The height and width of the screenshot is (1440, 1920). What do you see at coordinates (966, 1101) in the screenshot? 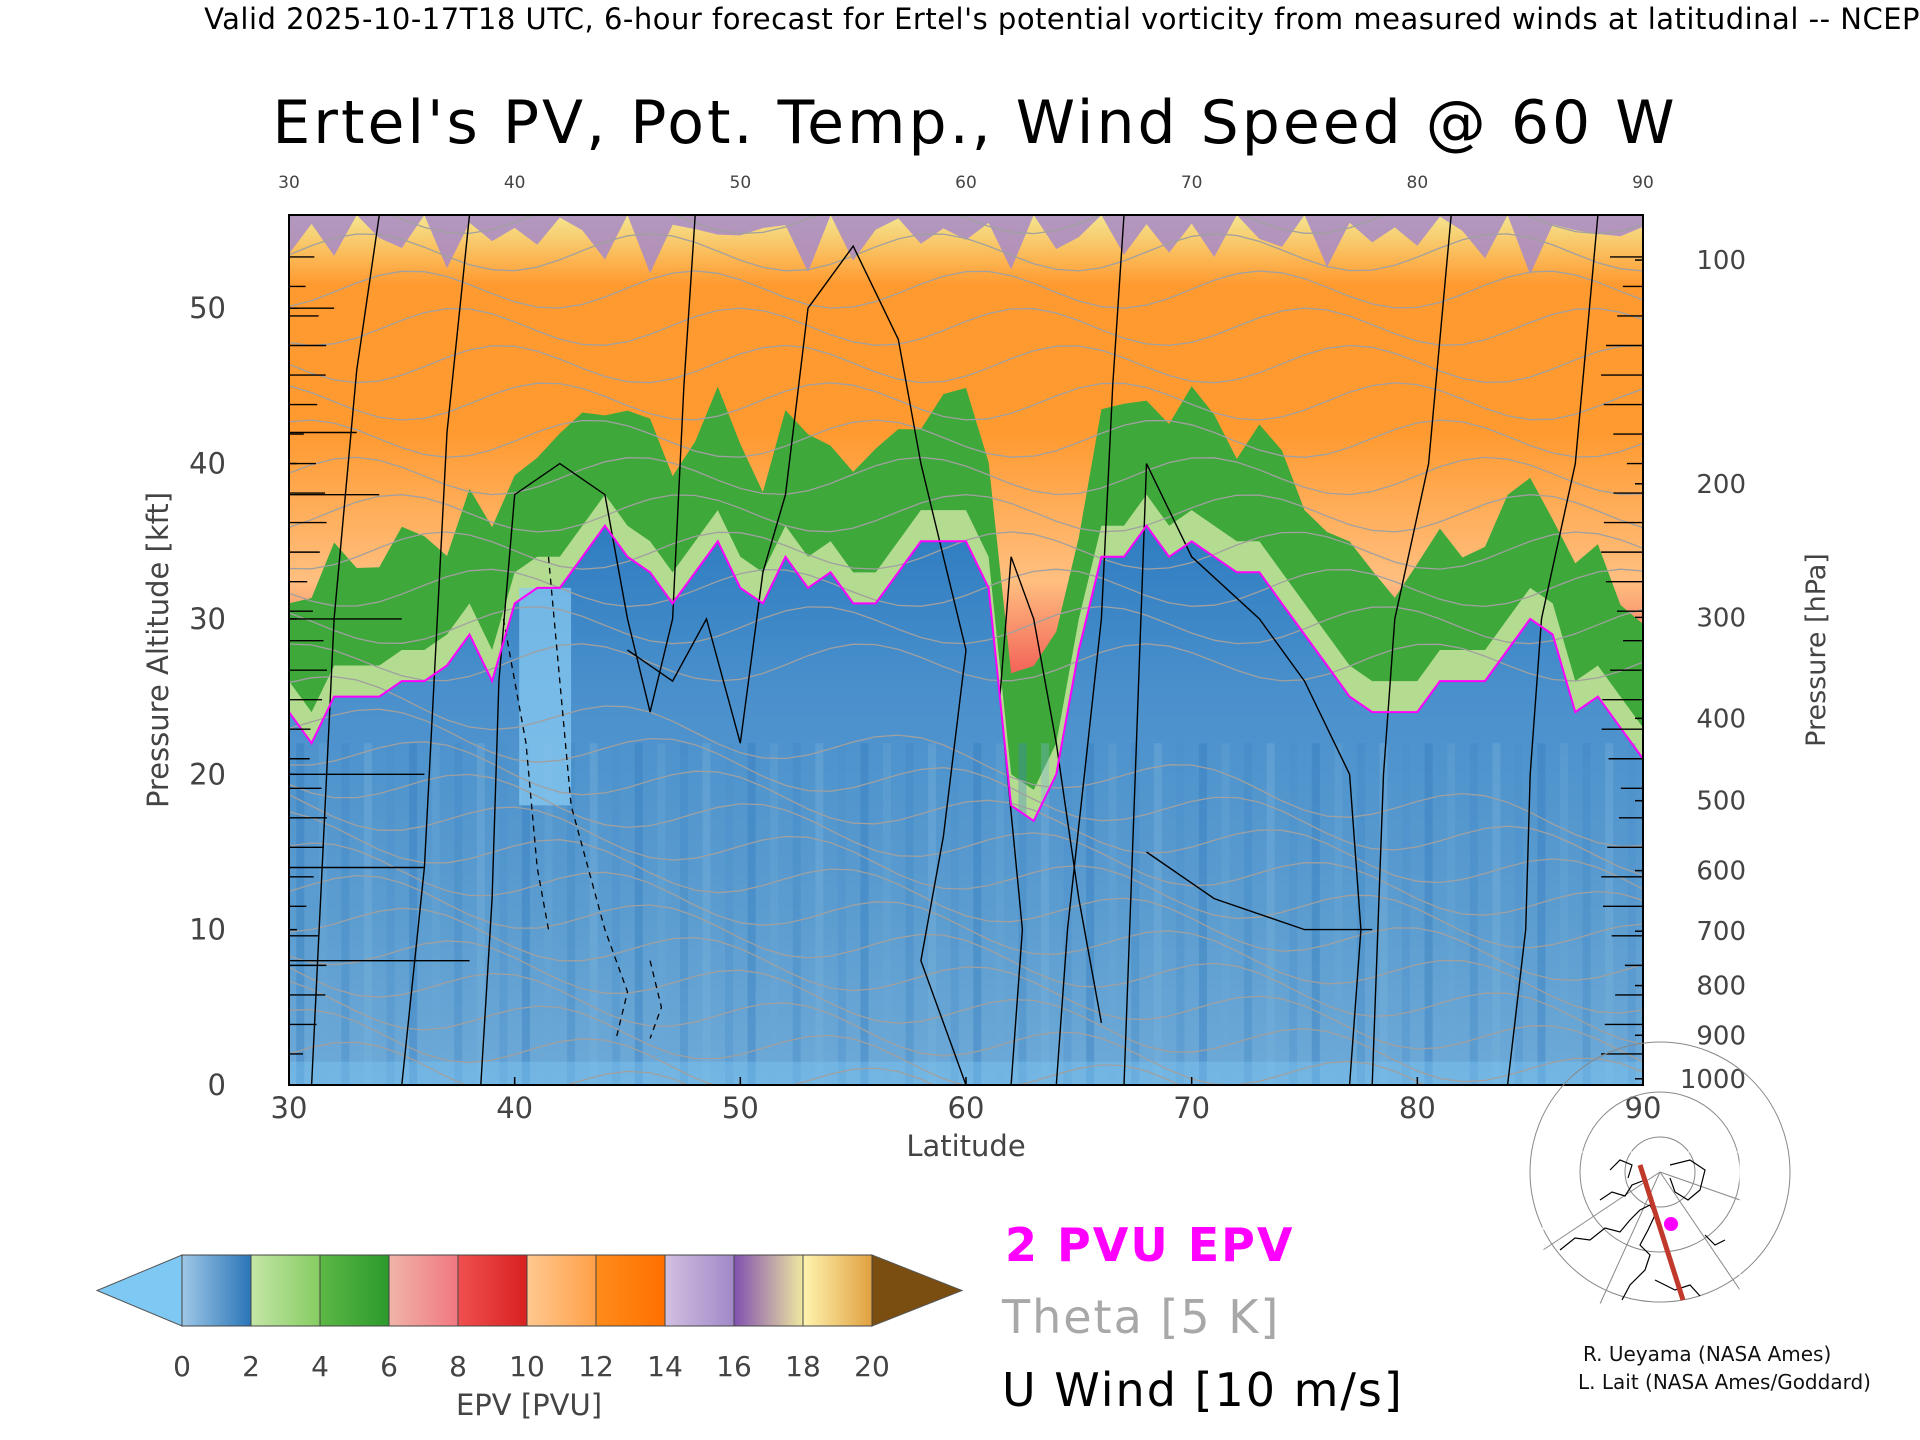
I see `x-axis-bottom: 30 40 50 60 70 80 90` at bounding box center [966, 1101].